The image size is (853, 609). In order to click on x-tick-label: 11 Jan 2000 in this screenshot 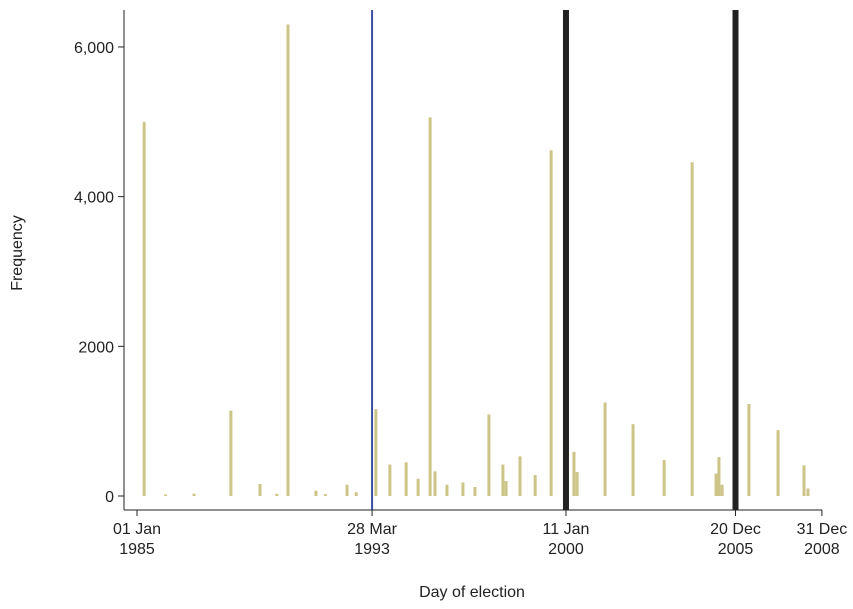, I will do `click(566, 539)`.